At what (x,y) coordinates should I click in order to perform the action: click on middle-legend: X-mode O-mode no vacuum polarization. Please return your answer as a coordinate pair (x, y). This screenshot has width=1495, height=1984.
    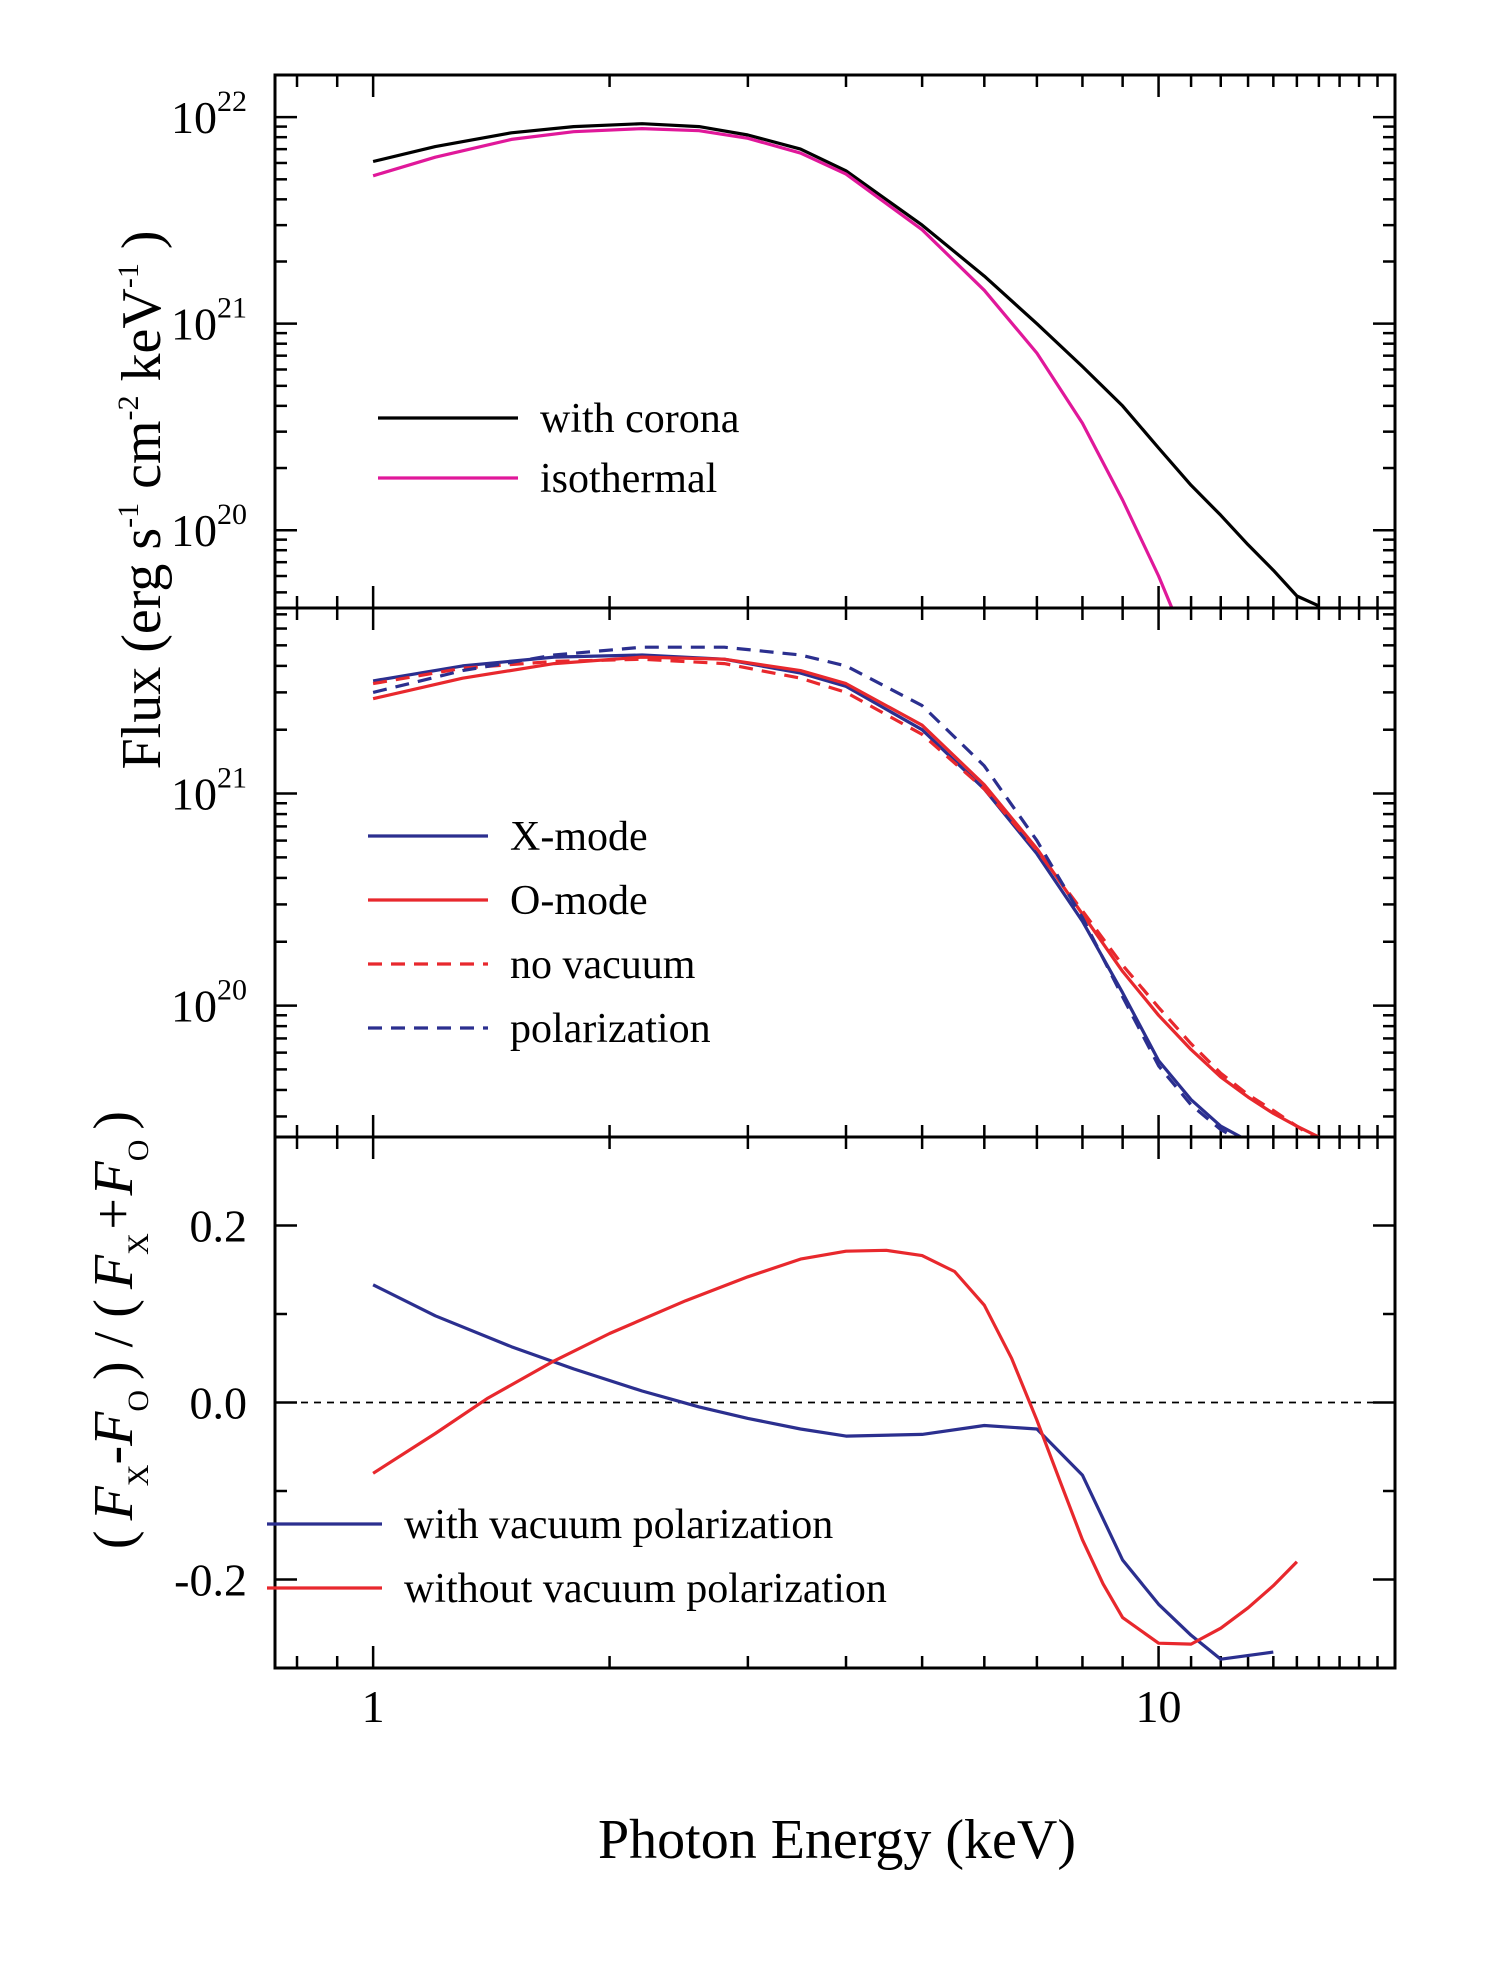
    Looking at the image, I should click on (539, 933).